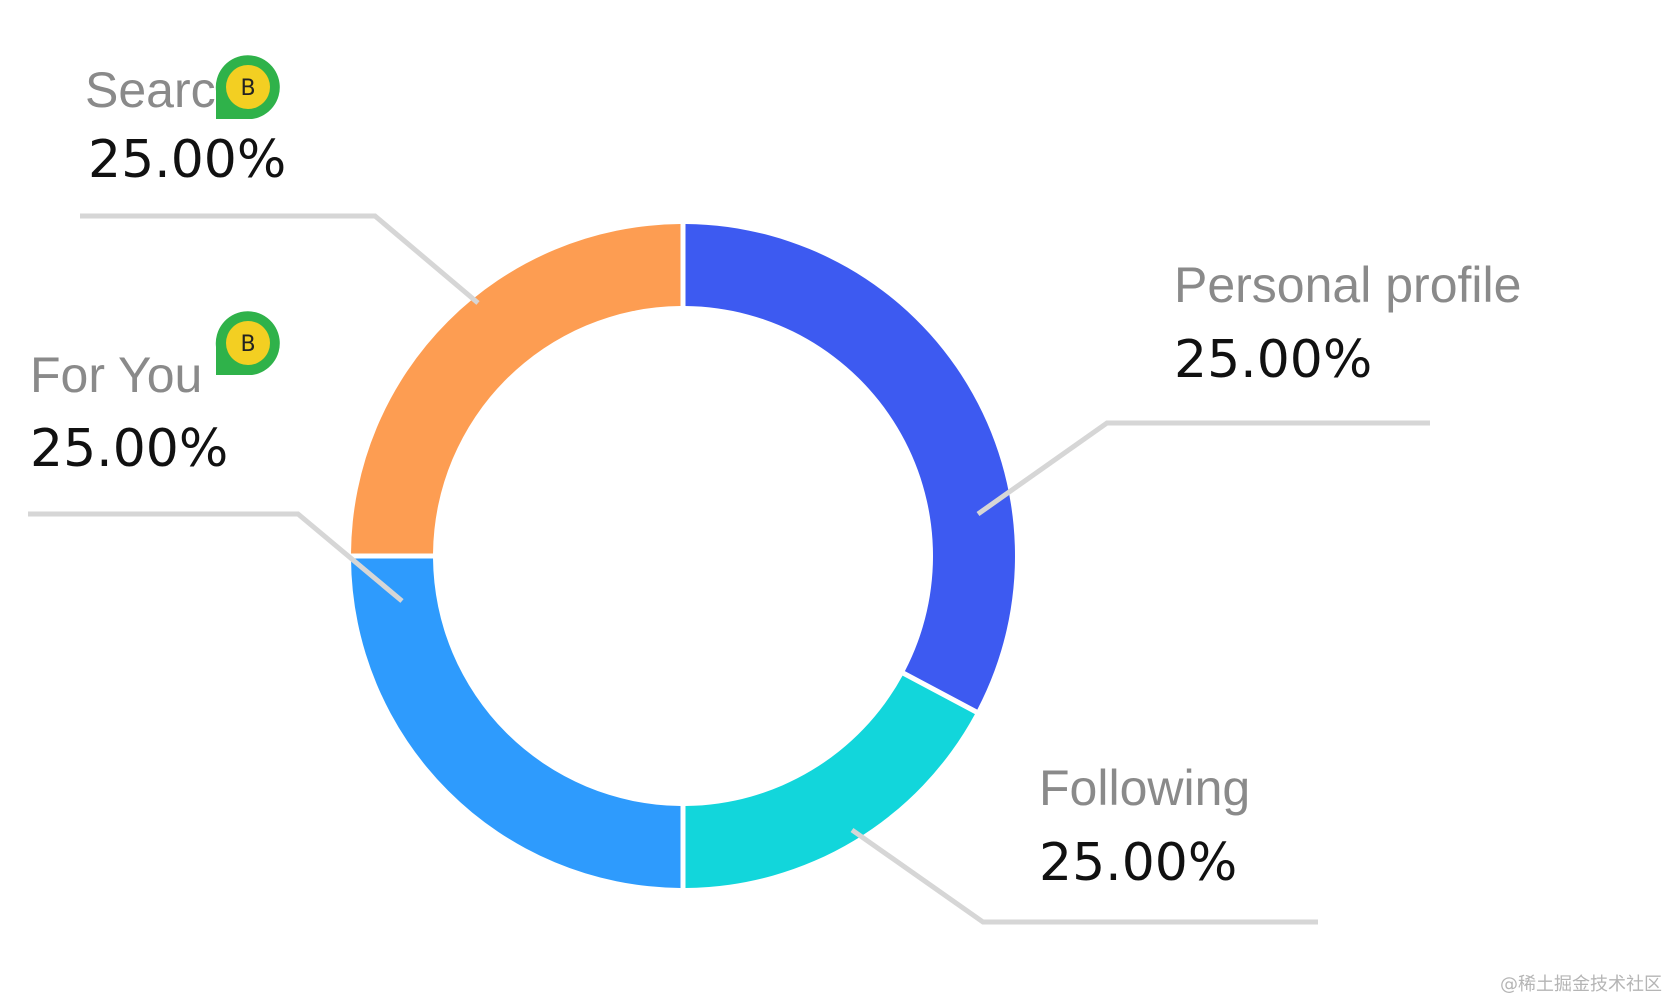 The height and width of the screenshot is (998, 1668). What do you see at coordinates (1144, 788) in the screenshot?
I see `label-following: Following` at bounding box center [1144, 788].